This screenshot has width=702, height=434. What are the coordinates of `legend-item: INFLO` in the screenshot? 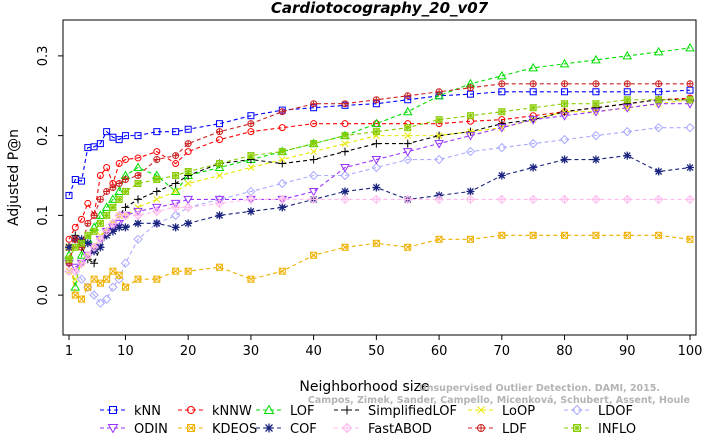 It's located at (600, 428).